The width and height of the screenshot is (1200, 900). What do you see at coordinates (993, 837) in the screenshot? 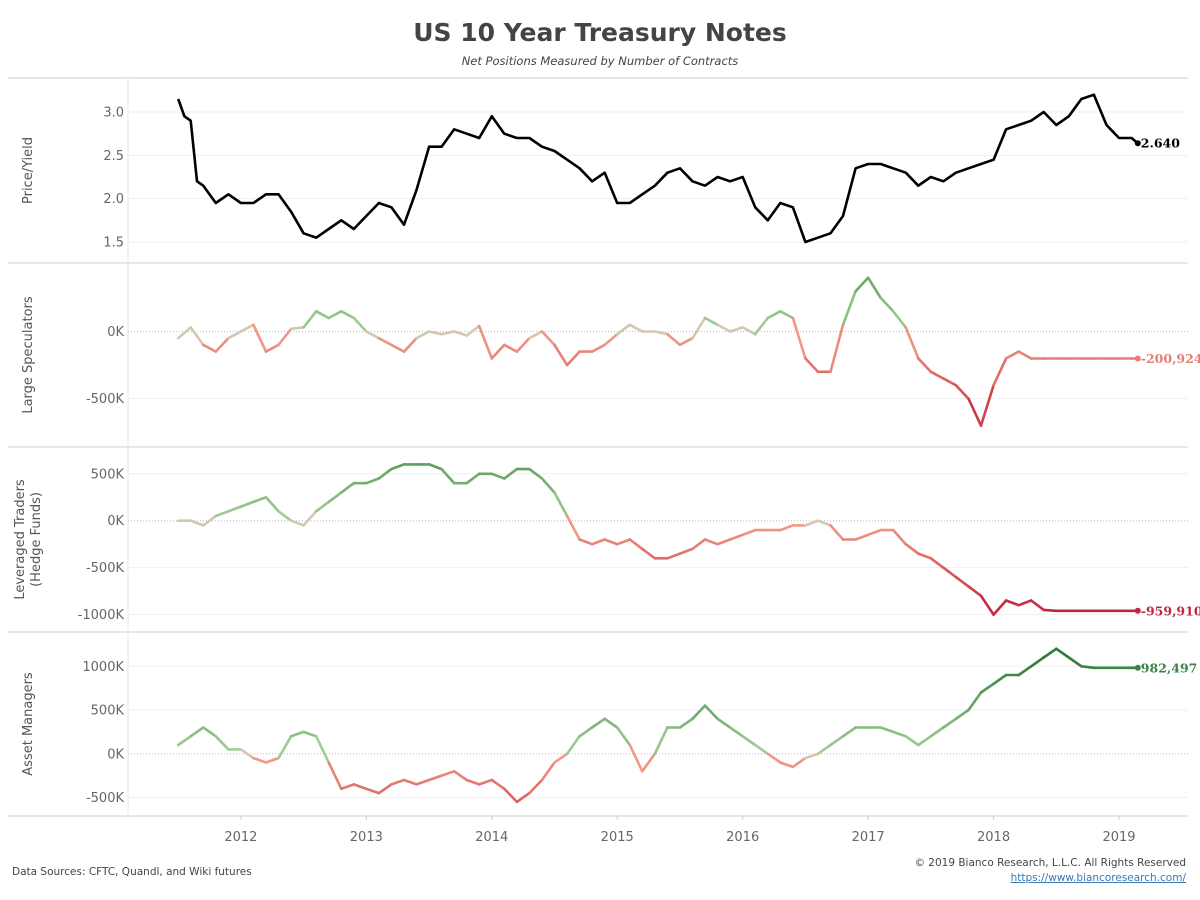
I see `x-tick-label: 2018` at bounding box center [993, 837].